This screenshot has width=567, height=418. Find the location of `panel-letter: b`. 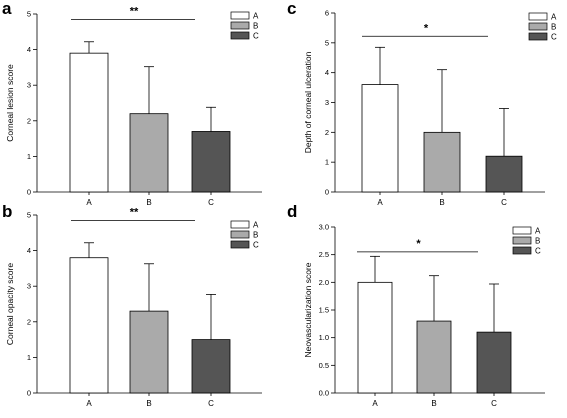

panel-letter: b is located at coordinates (7, 211).